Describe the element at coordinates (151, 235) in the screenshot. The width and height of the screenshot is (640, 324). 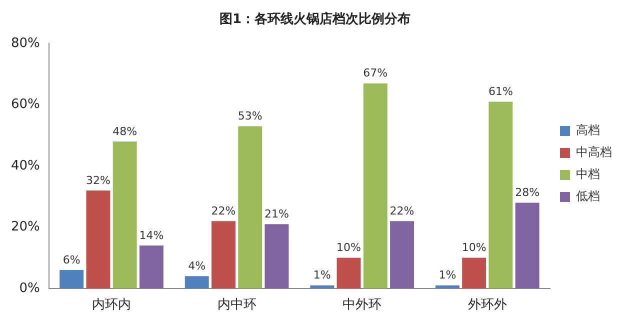
I see `data-label: 14%` at that location.